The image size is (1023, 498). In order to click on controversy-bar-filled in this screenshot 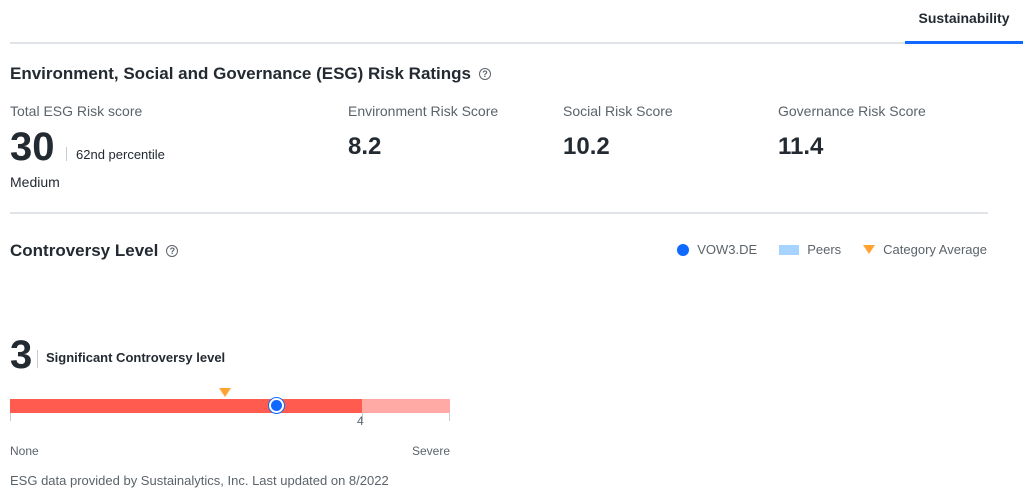, I will do `click(186, 406)`.